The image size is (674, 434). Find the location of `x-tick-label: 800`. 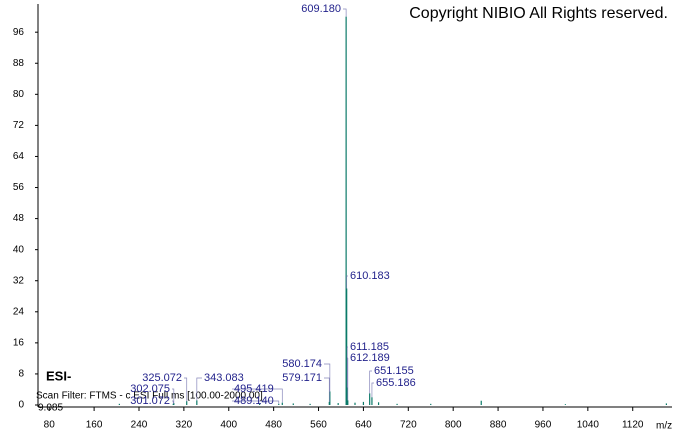

x-tick-label: 800 is located at coordinates (453, 425).